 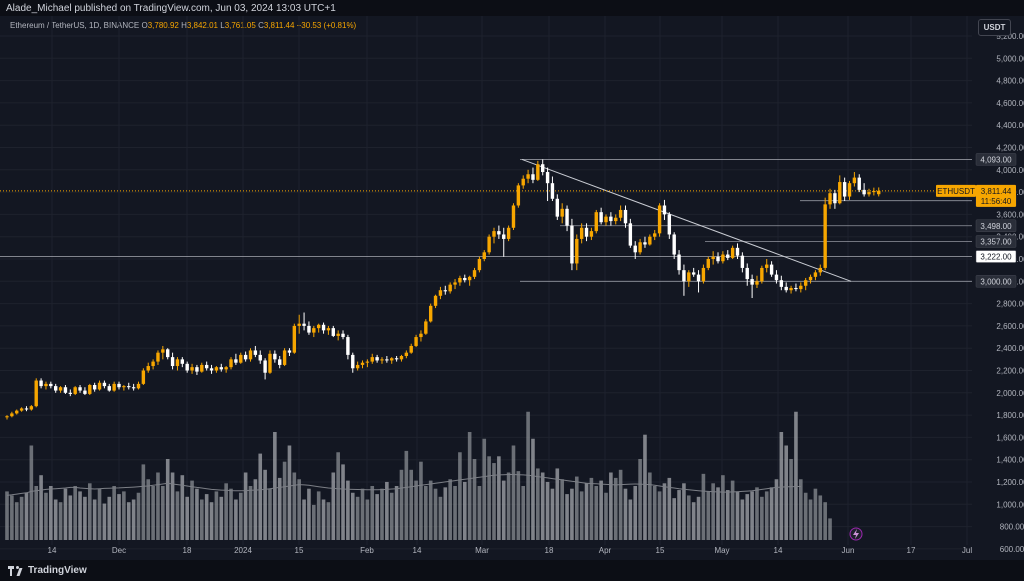 What do you see at coordinates (75, 25) in the screenshot?
I see `symbol-description: Ethereum / TetherUS, 1D, BINANCE` at bounding box center [75, 25].